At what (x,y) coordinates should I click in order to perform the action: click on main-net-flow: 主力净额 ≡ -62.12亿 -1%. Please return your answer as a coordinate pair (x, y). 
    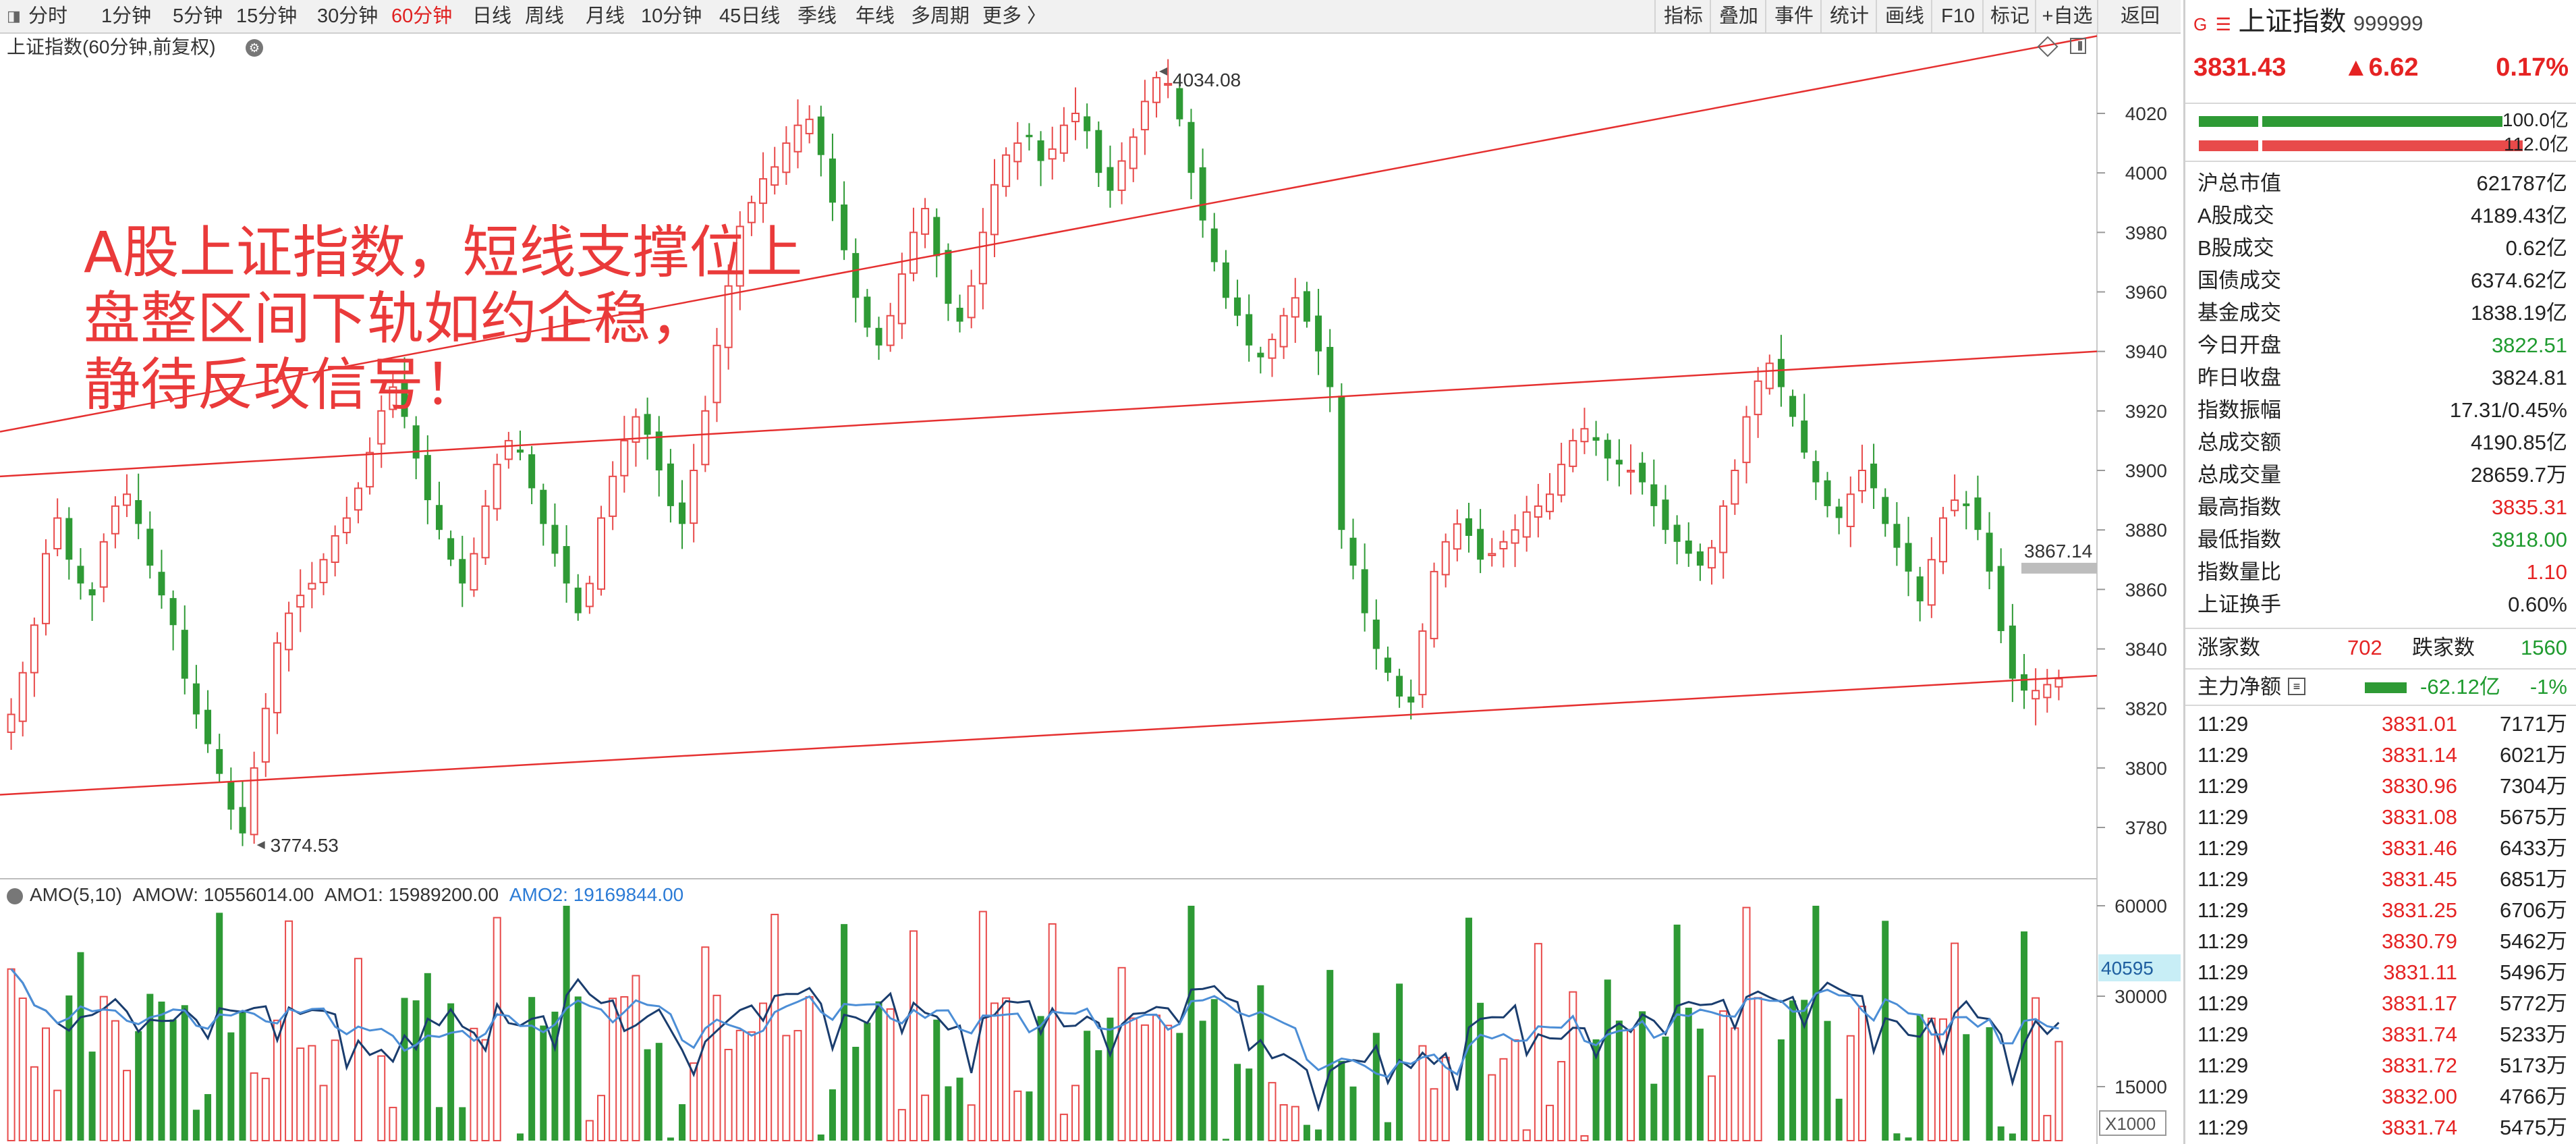
    Looking at the image, I should click on (2382, 687).